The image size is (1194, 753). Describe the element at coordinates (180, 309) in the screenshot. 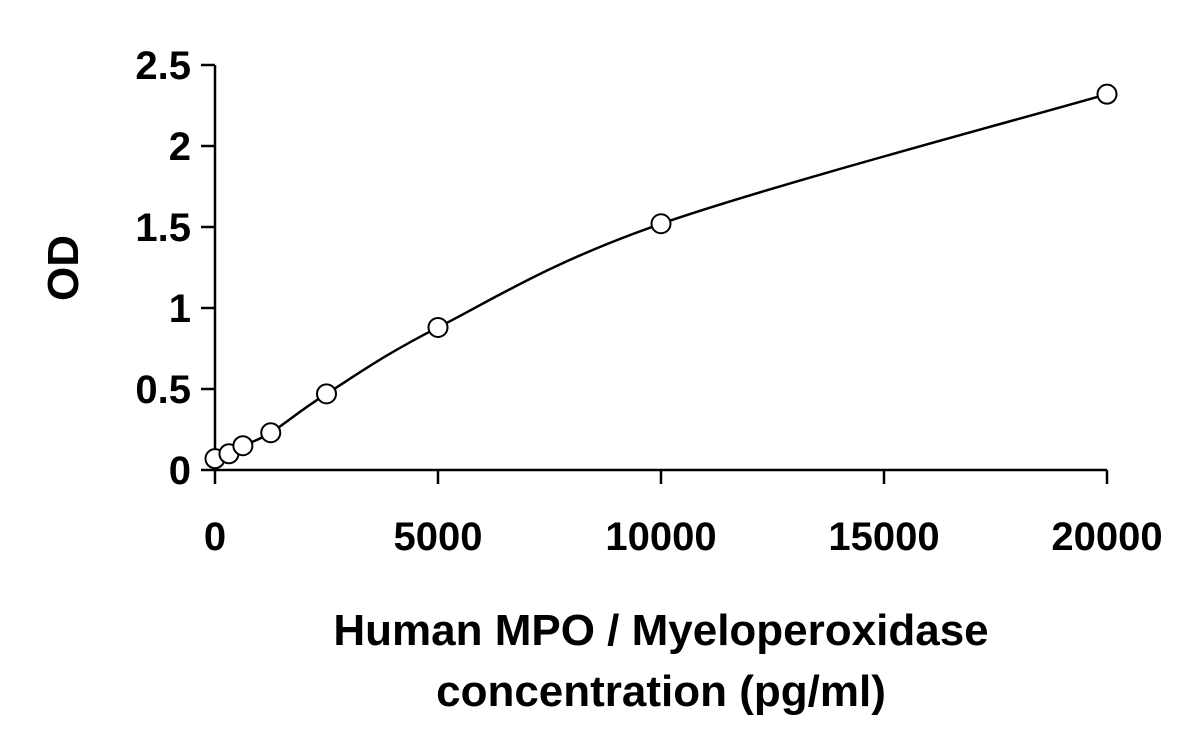

I see `y-tick-label: 1` at that location.